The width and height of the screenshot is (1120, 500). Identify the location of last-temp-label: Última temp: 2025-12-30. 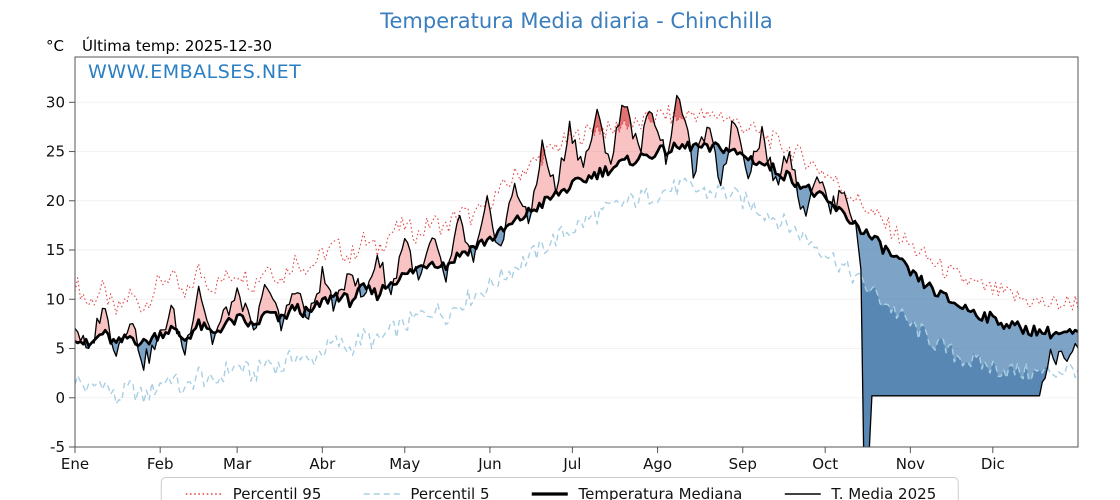
(177, 46).